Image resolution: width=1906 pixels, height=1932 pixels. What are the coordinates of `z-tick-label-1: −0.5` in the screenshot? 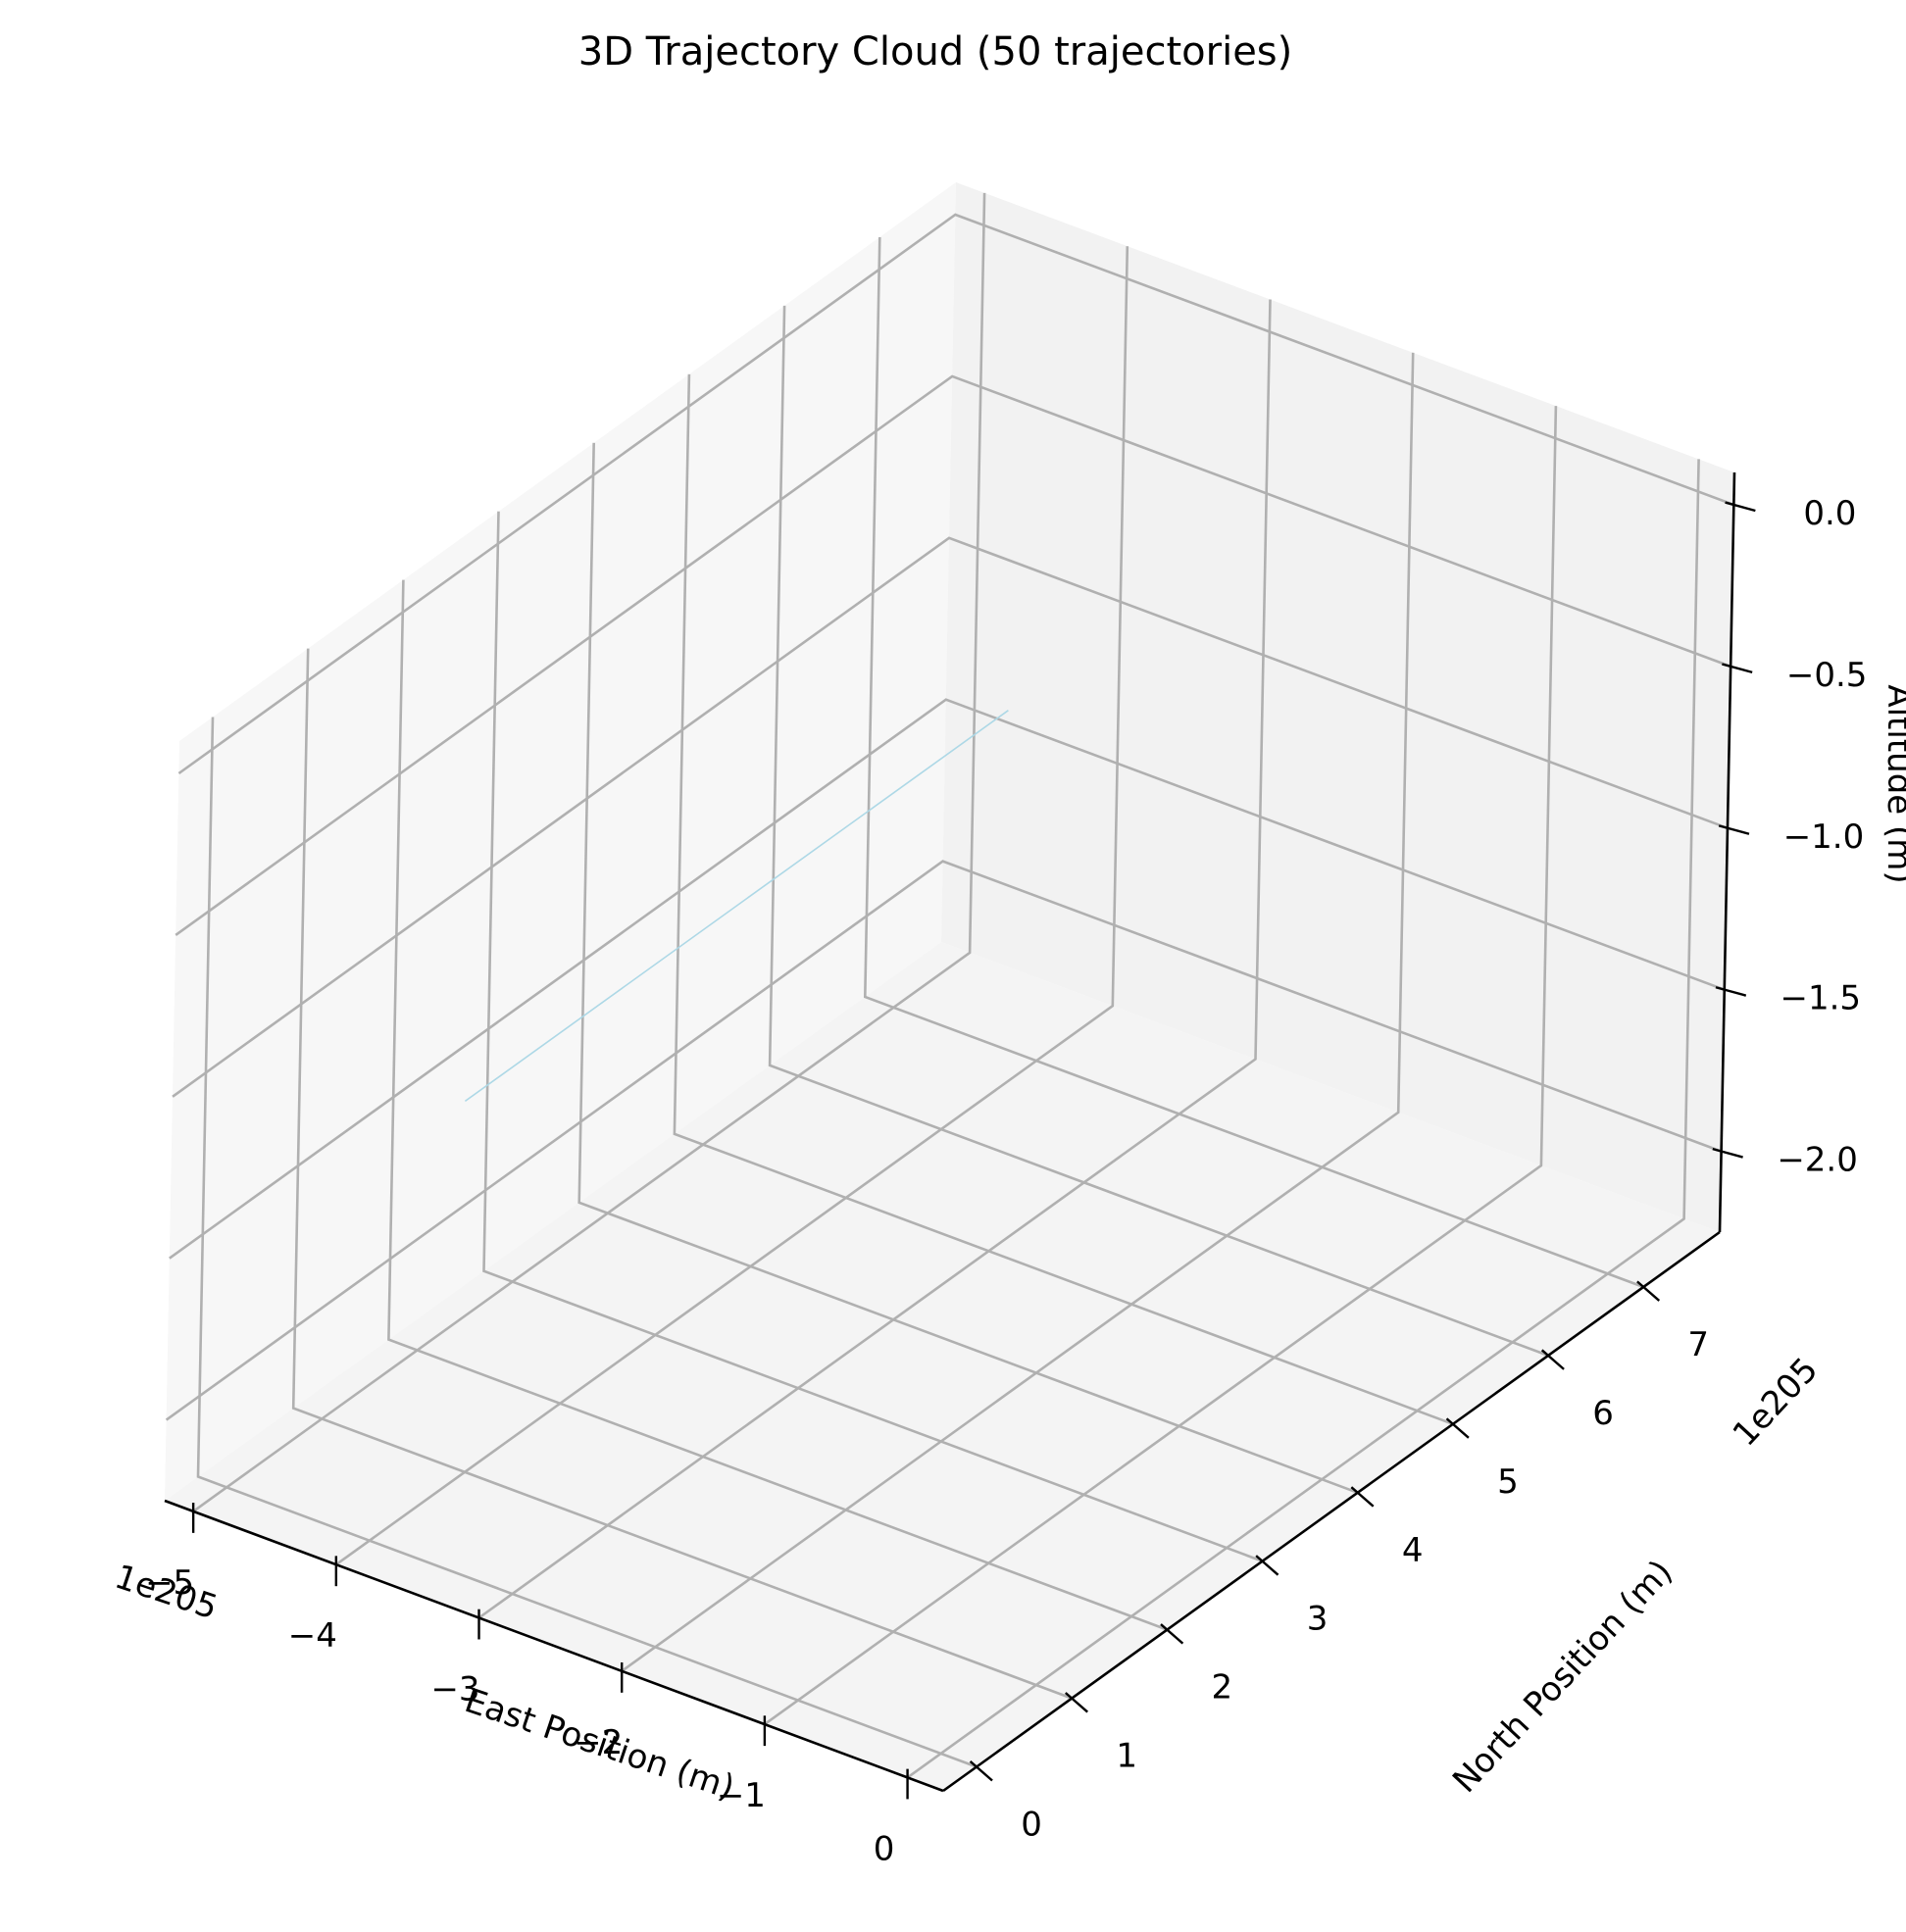 It's located at (1827, 675).